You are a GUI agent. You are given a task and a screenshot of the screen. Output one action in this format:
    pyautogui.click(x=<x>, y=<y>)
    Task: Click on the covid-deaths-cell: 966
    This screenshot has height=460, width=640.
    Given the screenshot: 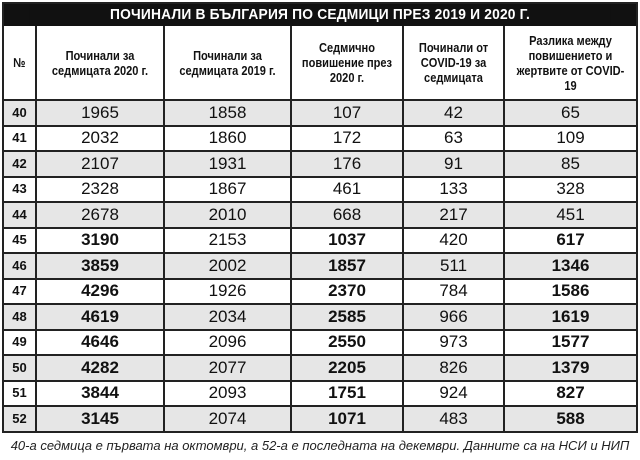 What is the action you would take?
    pyautogui.click(x=453, y=317)
    